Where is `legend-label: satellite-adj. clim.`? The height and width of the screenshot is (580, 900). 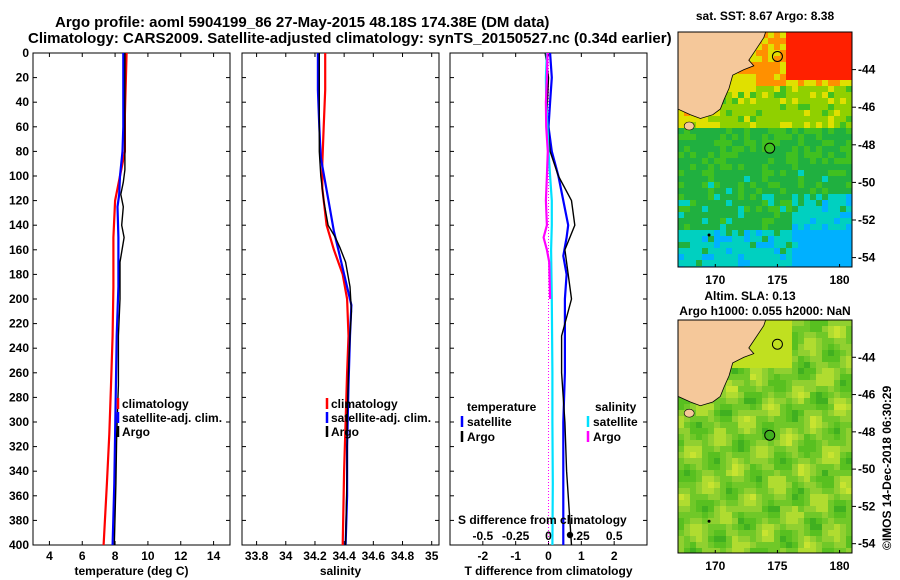
legend-label: satellite-adj. clim. is located at coordinates (381, 418).